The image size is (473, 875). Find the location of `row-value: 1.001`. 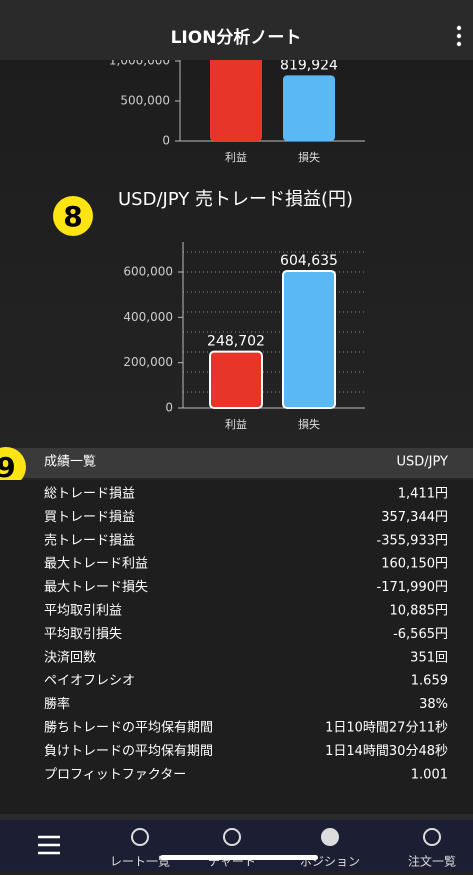

row-value: 1.001 is located at coordinates (429, 774).